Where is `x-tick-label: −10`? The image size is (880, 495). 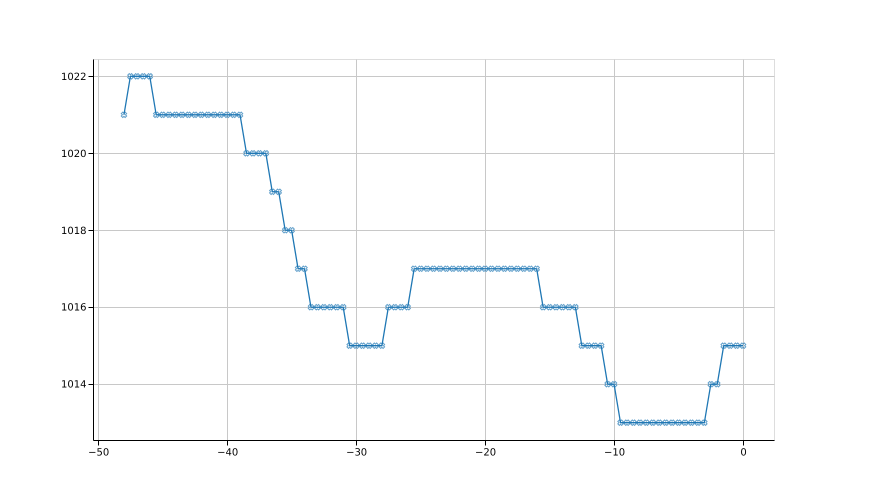 x-tick-label: −10 is located at coordinates (615, 453).